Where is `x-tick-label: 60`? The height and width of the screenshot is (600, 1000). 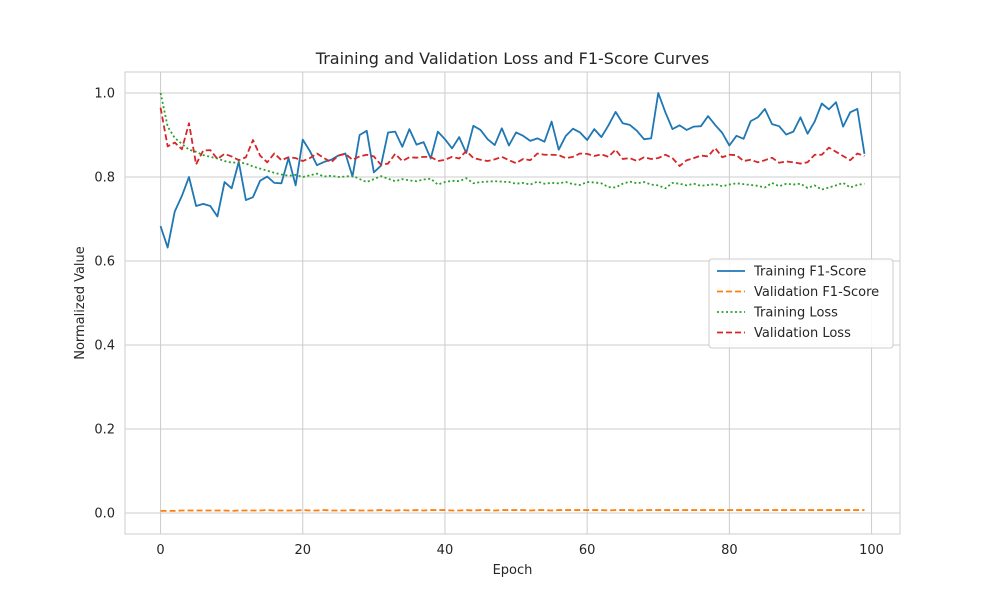 x-tick-label: 60 is located at coordinates (587, 550).